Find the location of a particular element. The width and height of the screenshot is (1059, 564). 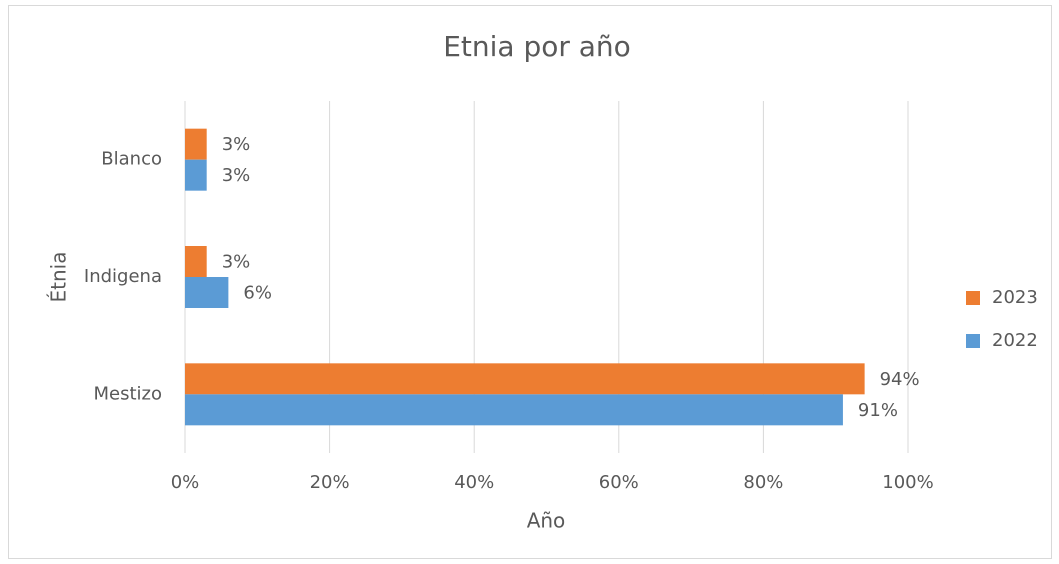

y-tick-label: Blanco is located at coordinates (131, 159).